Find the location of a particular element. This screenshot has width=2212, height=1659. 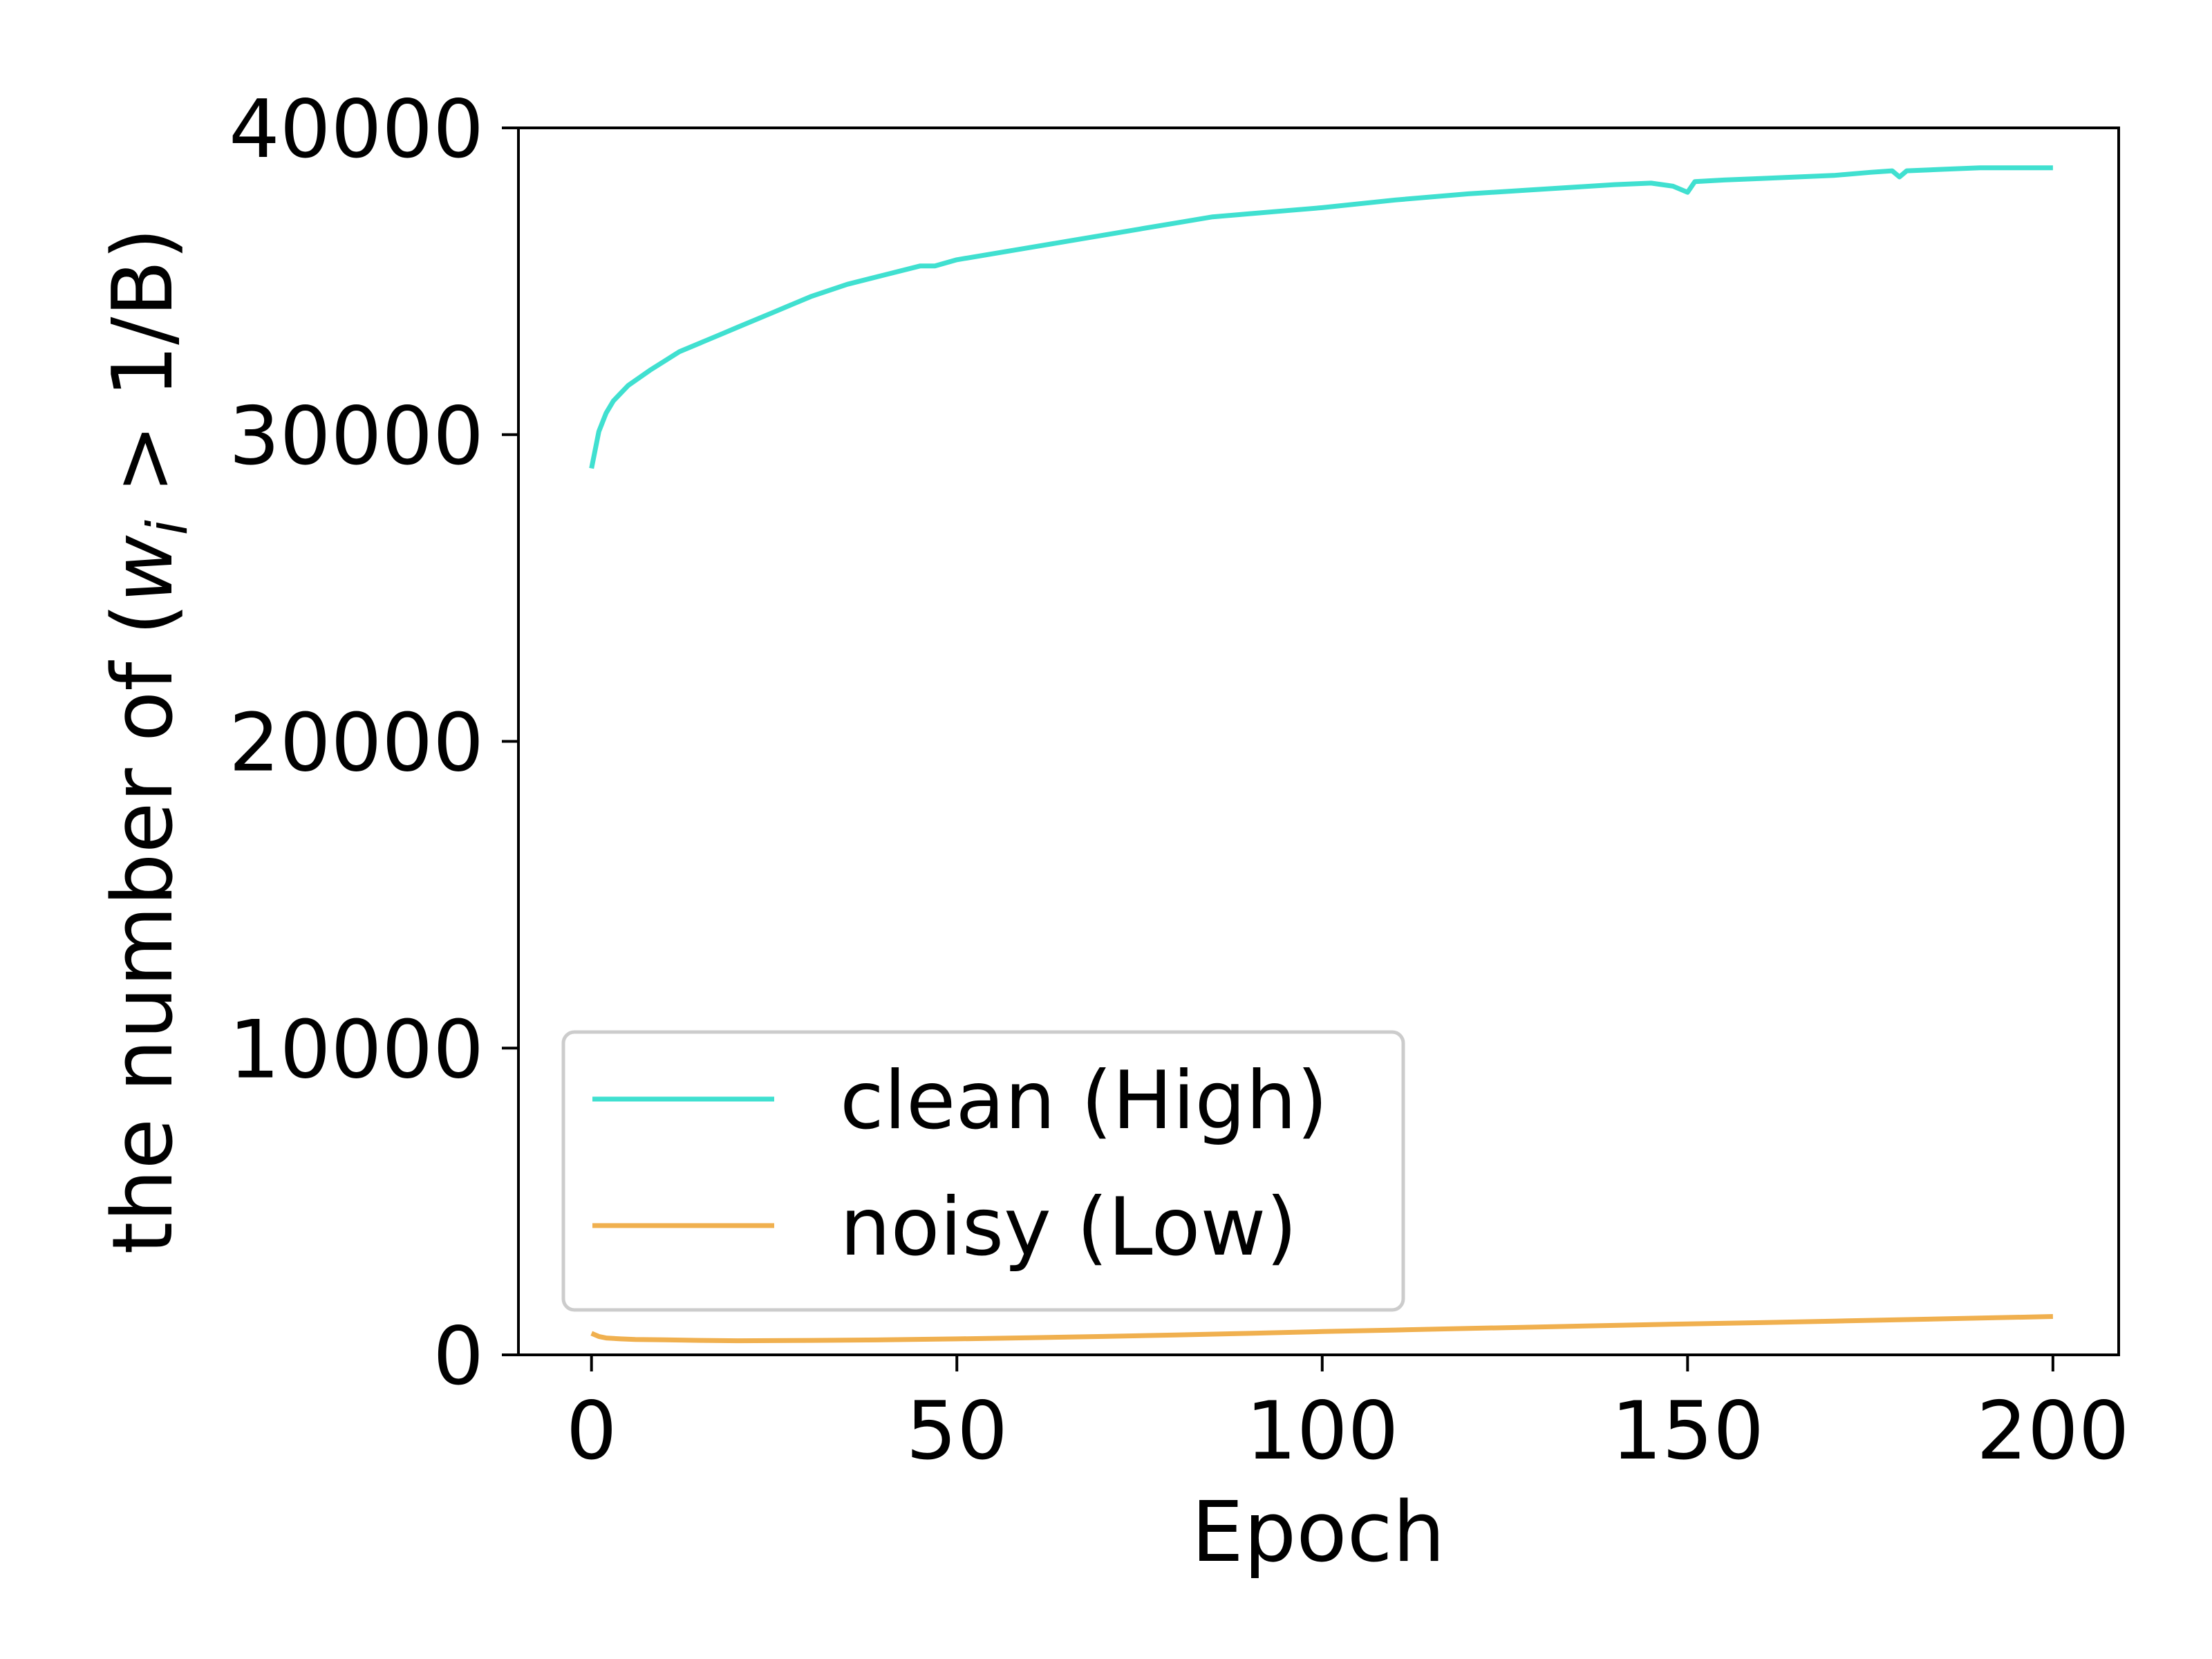

x-tick-label: 200 is located at coordinates (2052, 1432).